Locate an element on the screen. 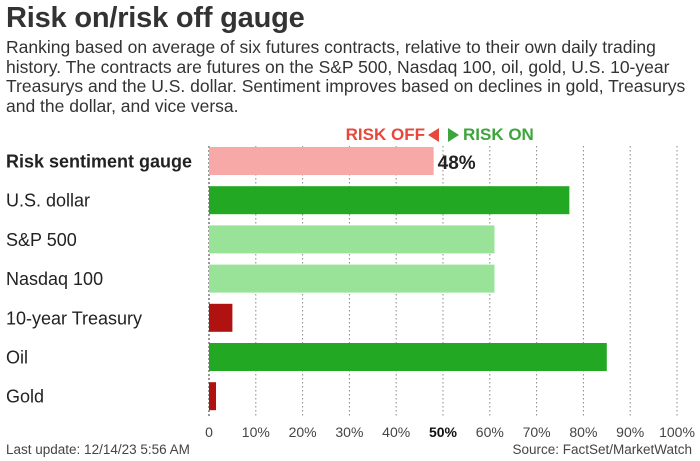  category-label: Gold is located at coordinates (25, 397).